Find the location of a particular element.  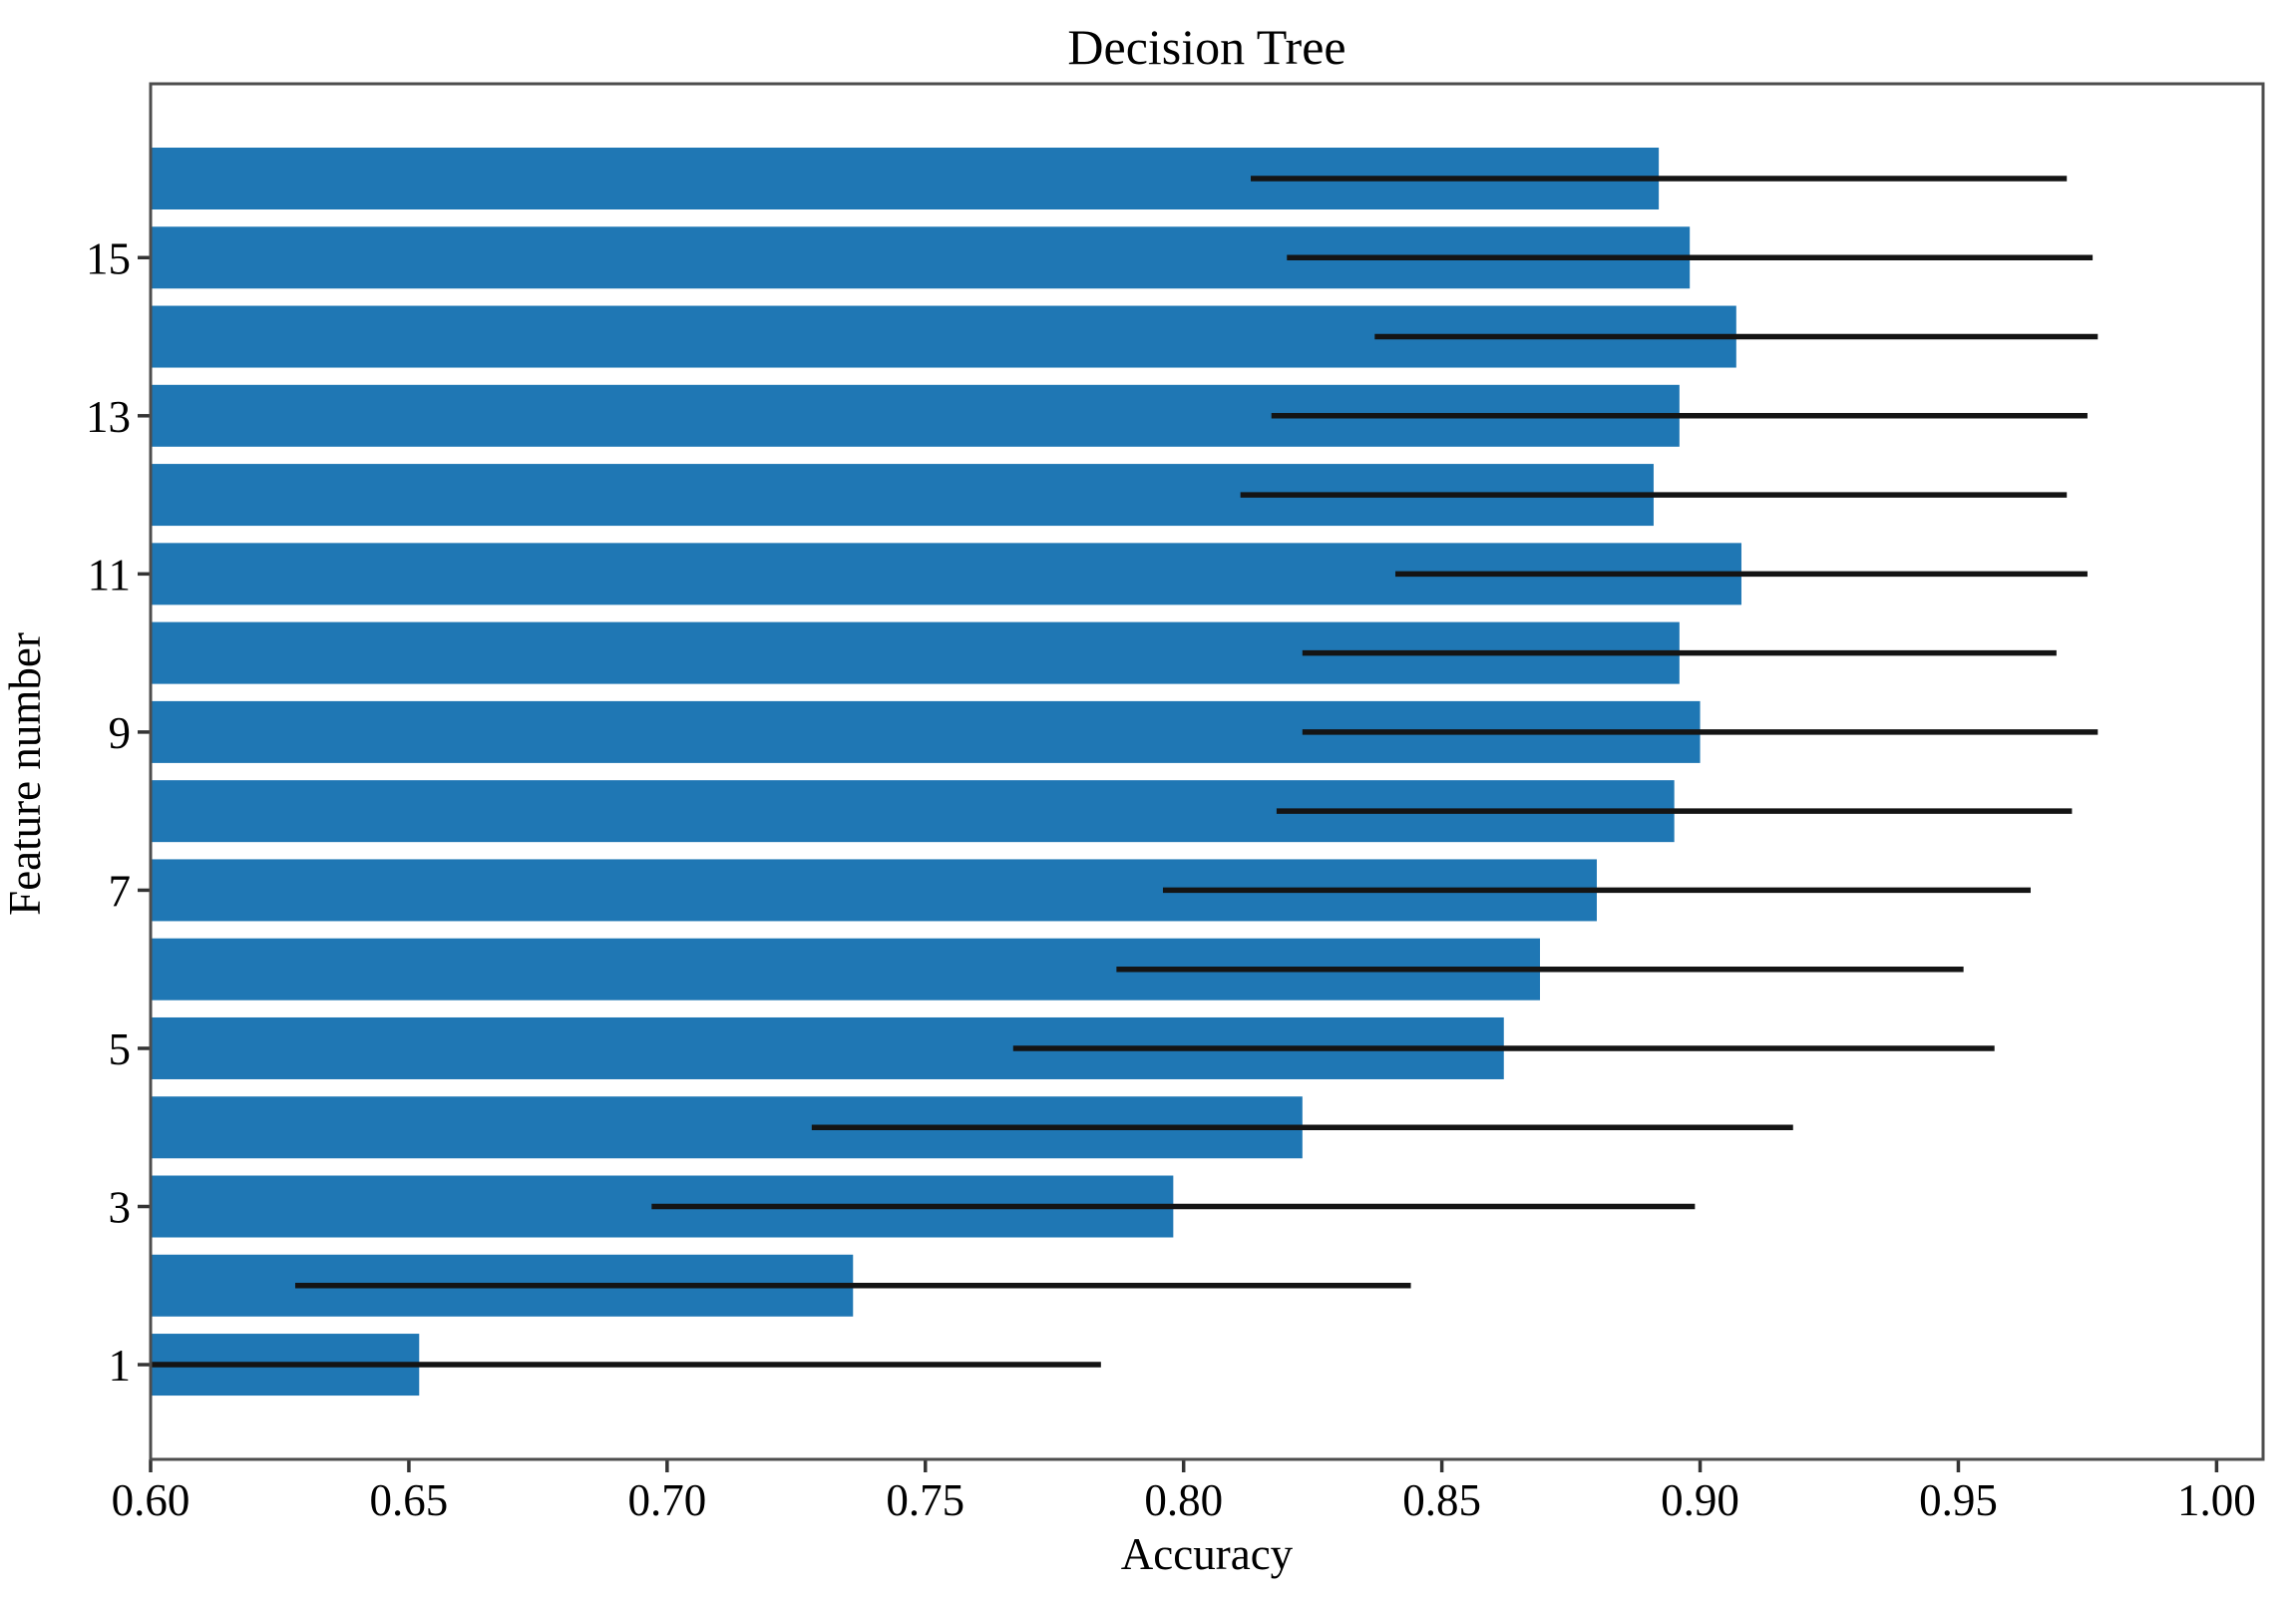

y-tick-label: 15 is located at coordinates (108, 258).